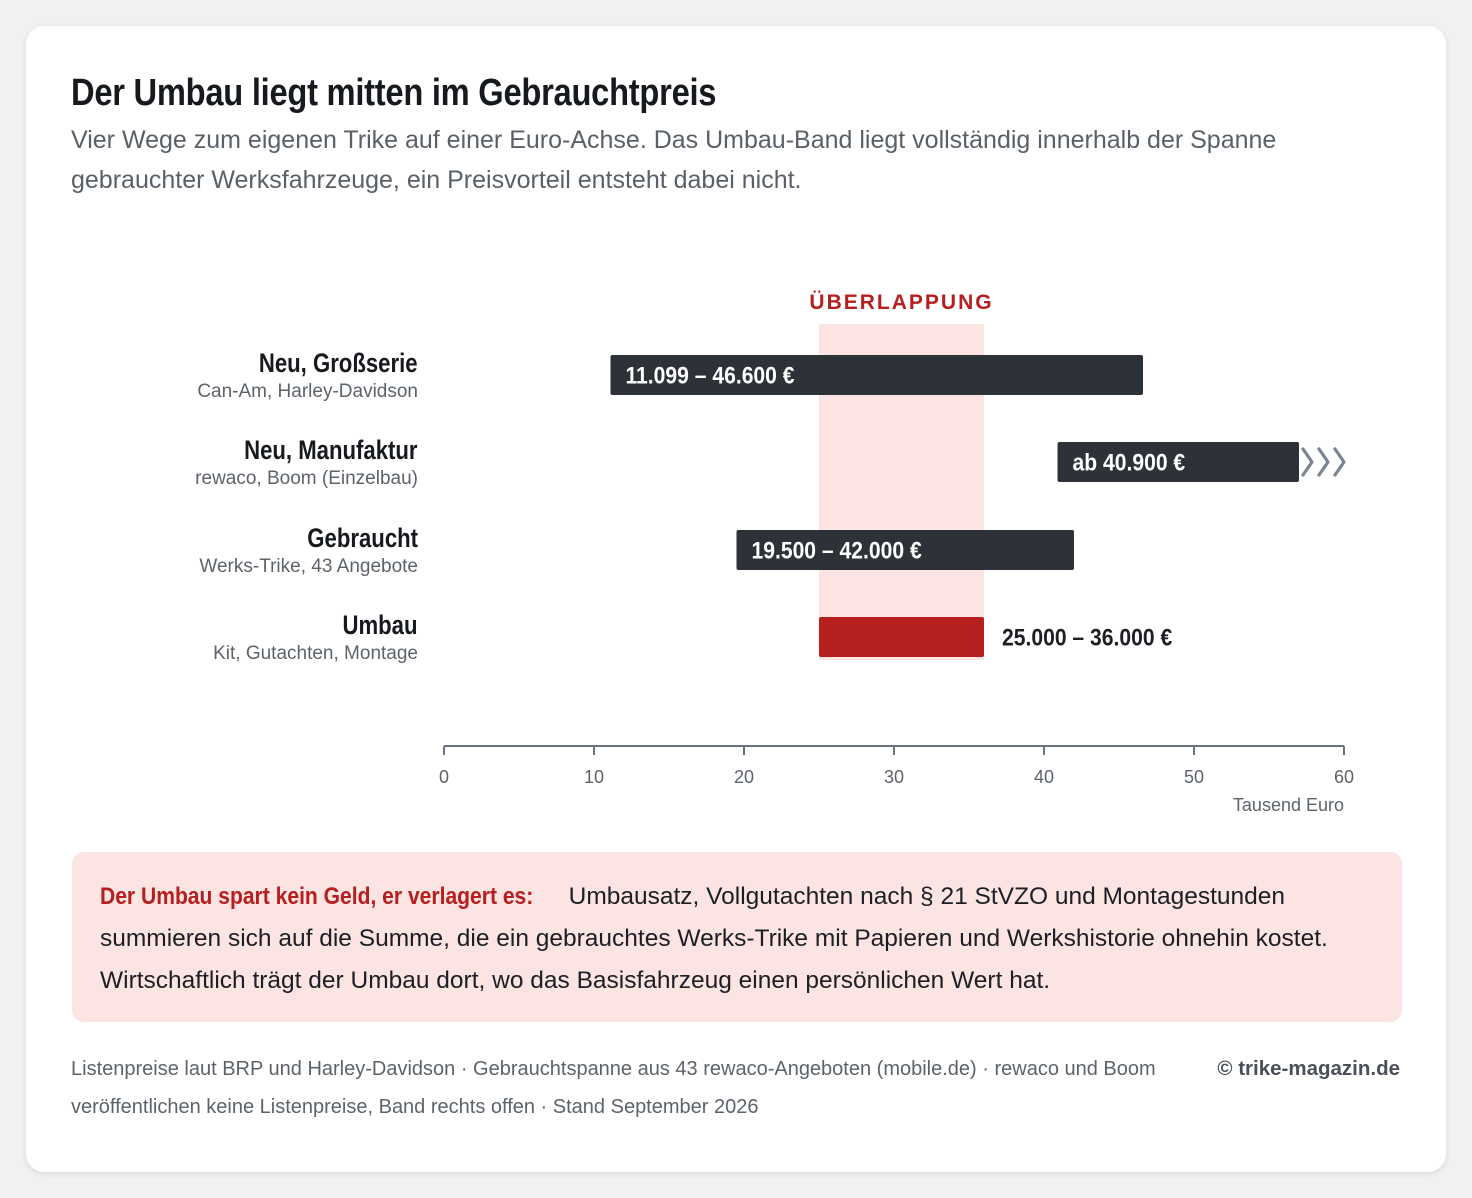 The width and height of the screenshot is (1472, 1198). Describe the element at coordinates (307, 391) in the screenshot. I see `row-subtitle: Can-Am, Harley-Davidson` at that location.